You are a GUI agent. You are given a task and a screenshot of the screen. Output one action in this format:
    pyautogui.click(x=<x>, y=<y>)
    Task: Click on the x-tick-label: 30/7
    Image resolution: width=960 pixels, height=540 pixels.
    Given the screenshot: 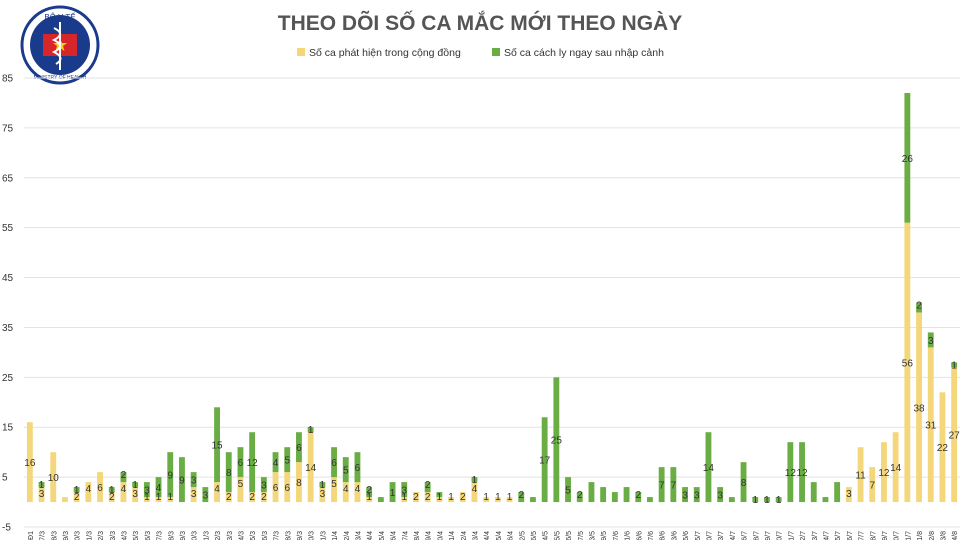 What is the action you would take?
    pyautogui.click(x=897, y=535)
    